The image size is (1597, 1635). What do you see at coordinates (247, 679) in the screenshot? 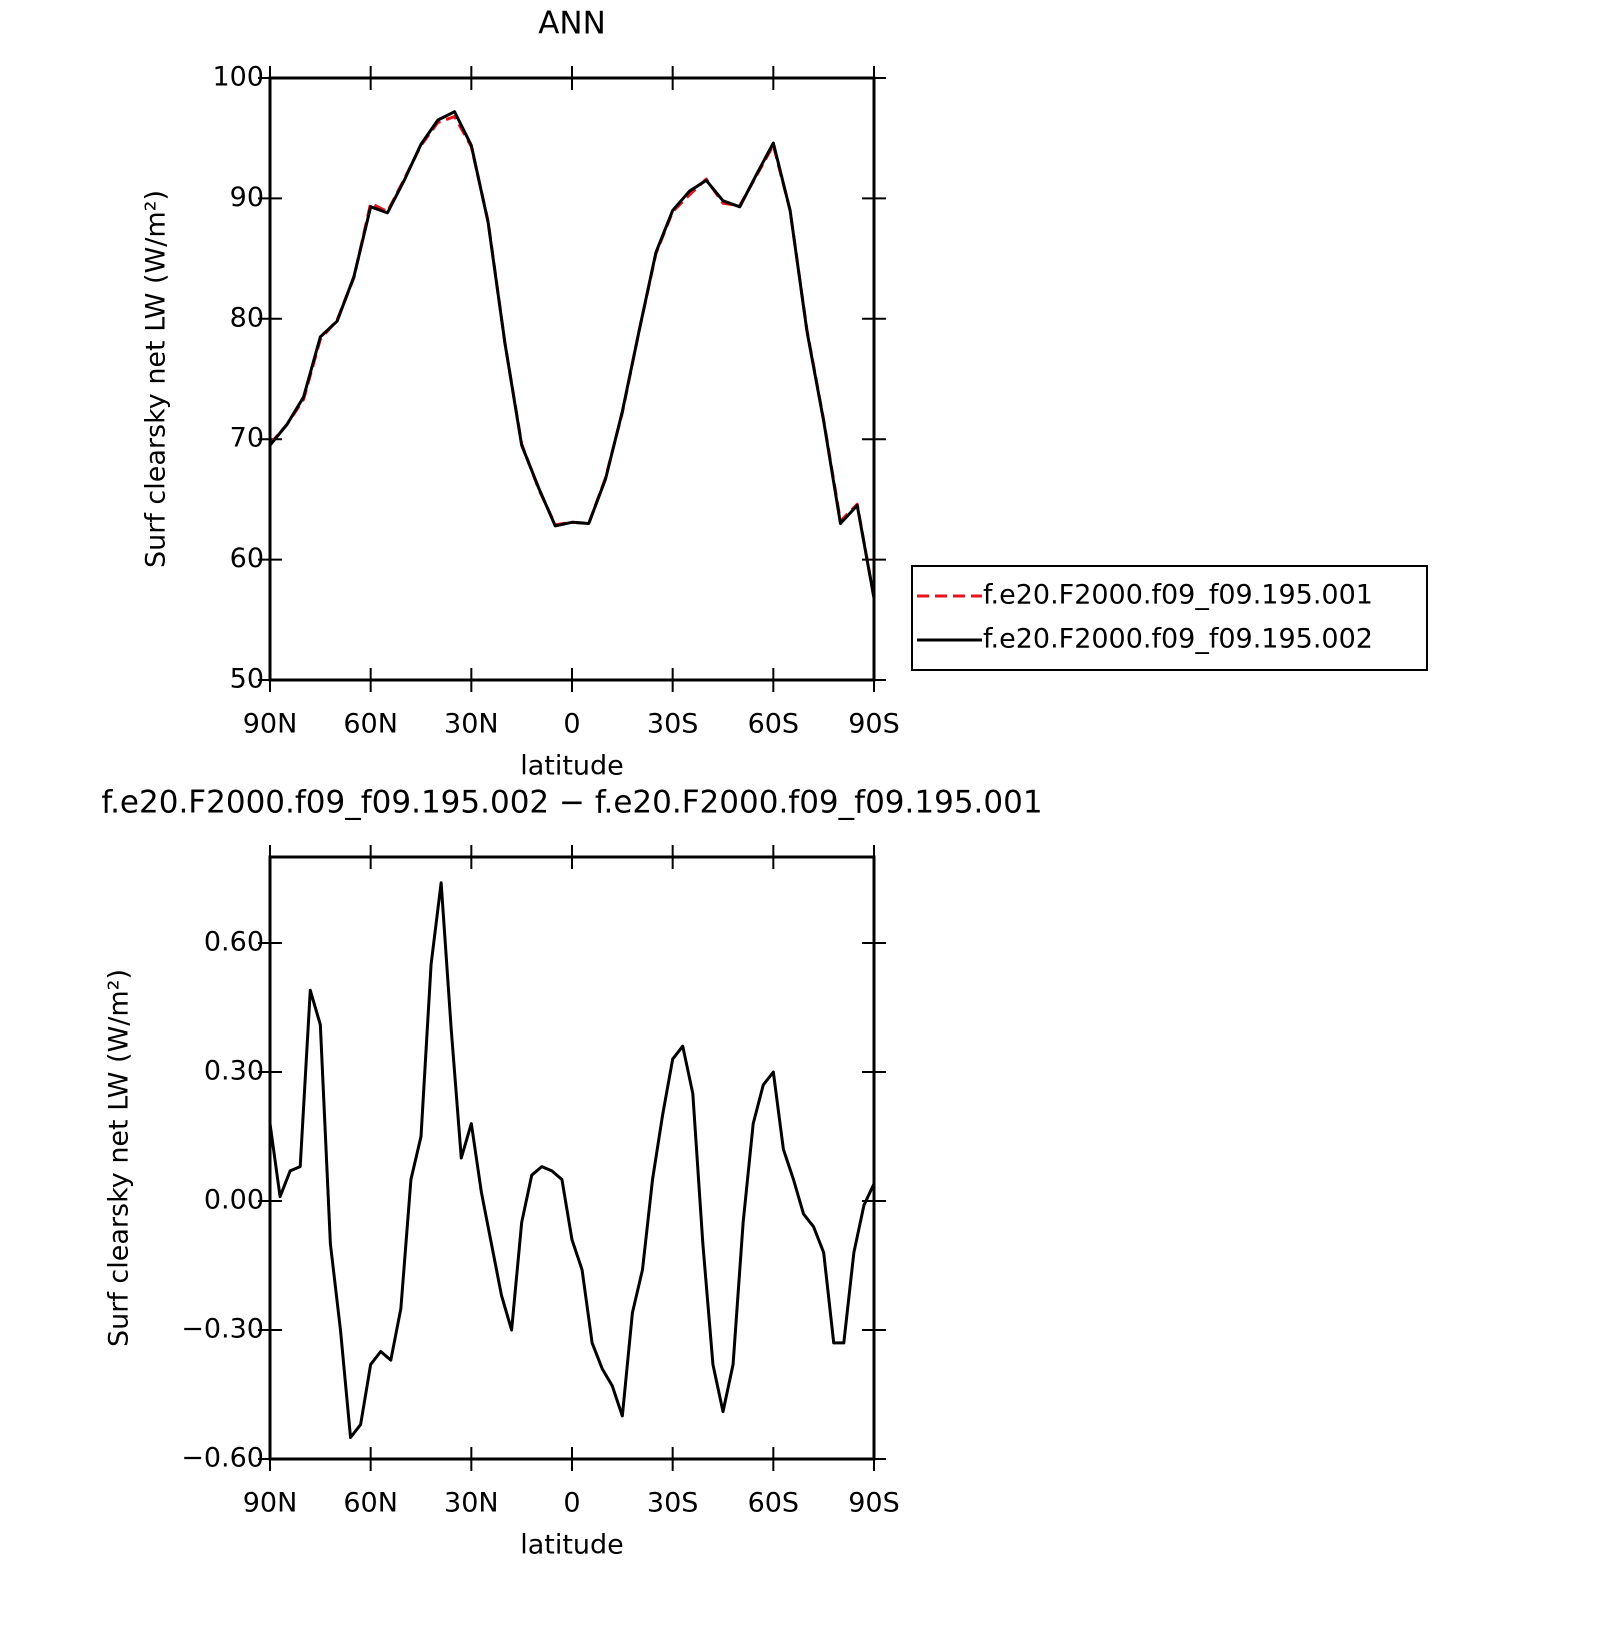
I see `y-tick-label: 50` at bounding box center [247, 679].